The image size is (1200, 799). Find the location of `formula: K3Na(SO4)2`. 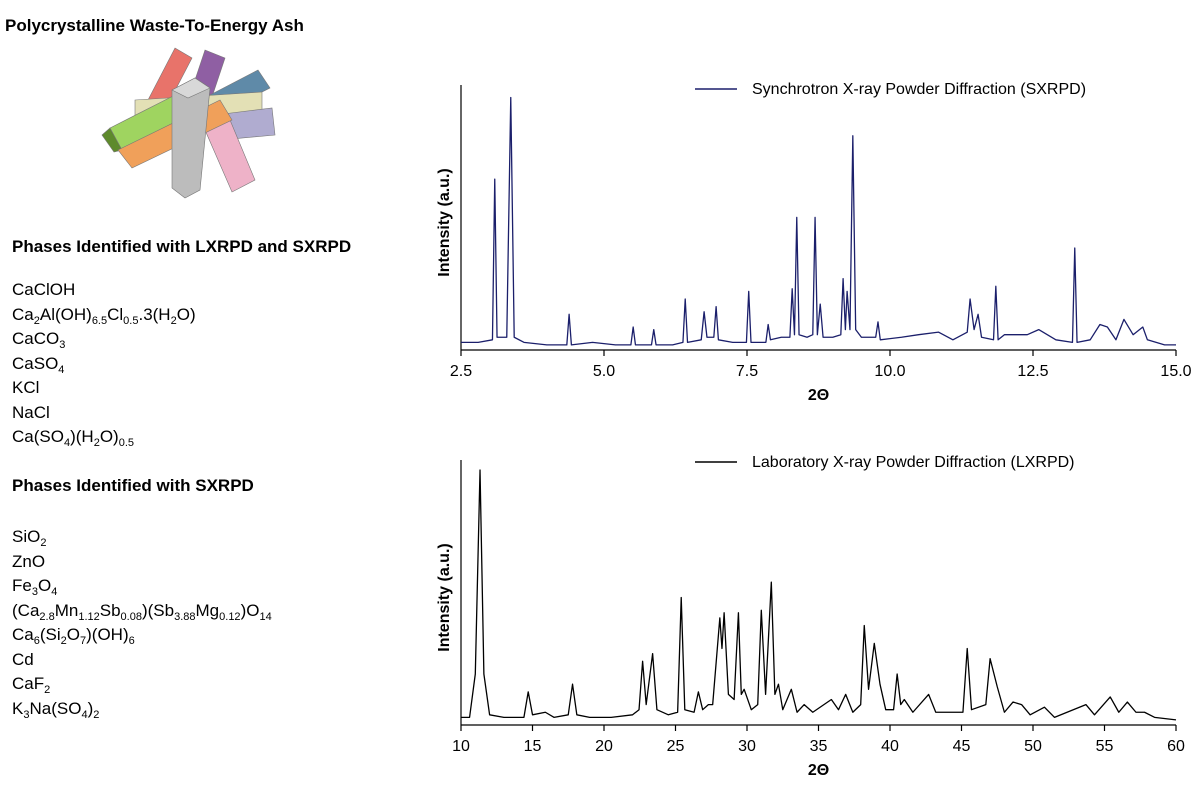

formula: K3Na(SO4)2 is located at coordinates (56, 709).